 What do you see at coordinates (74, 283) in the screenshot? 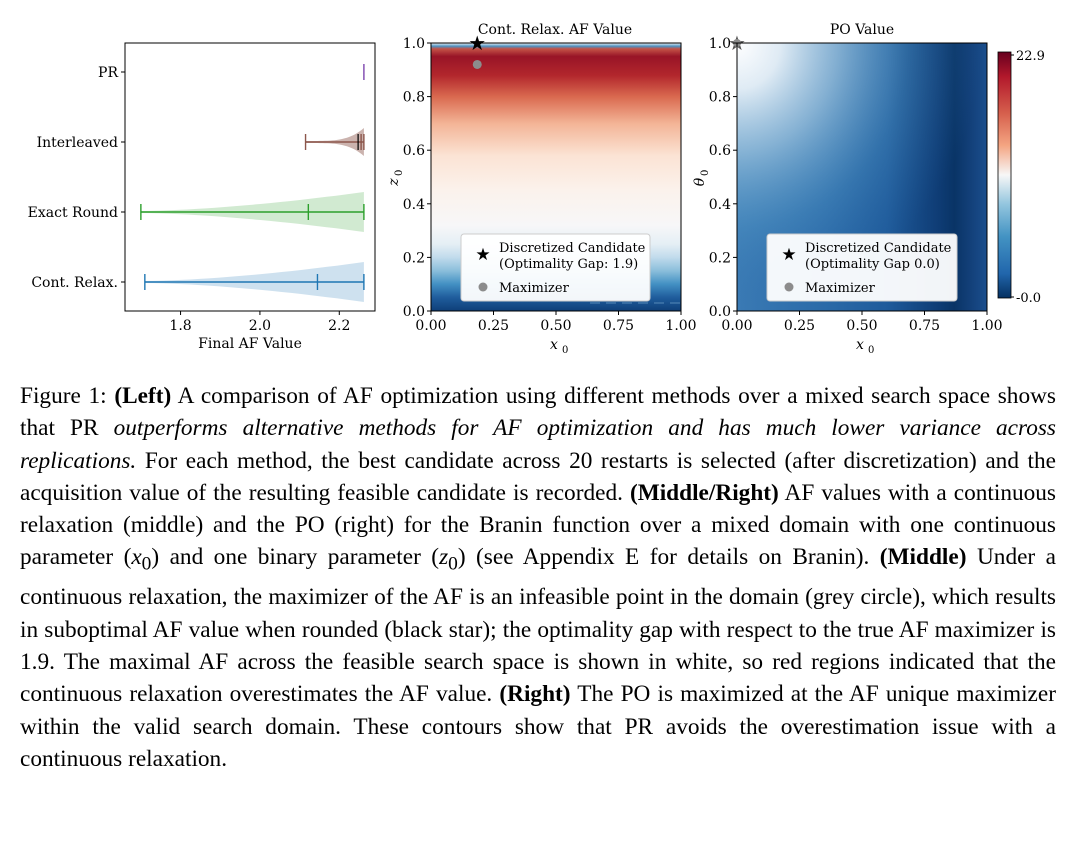
I see `y-tick-label: Cont. Relax.` at bounding box center [74, 283].